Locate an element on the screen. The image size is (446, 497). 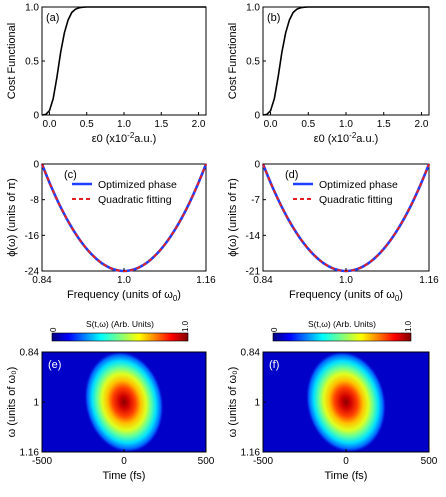
y-tick-label: -24 is located at coordinates (32, 272).